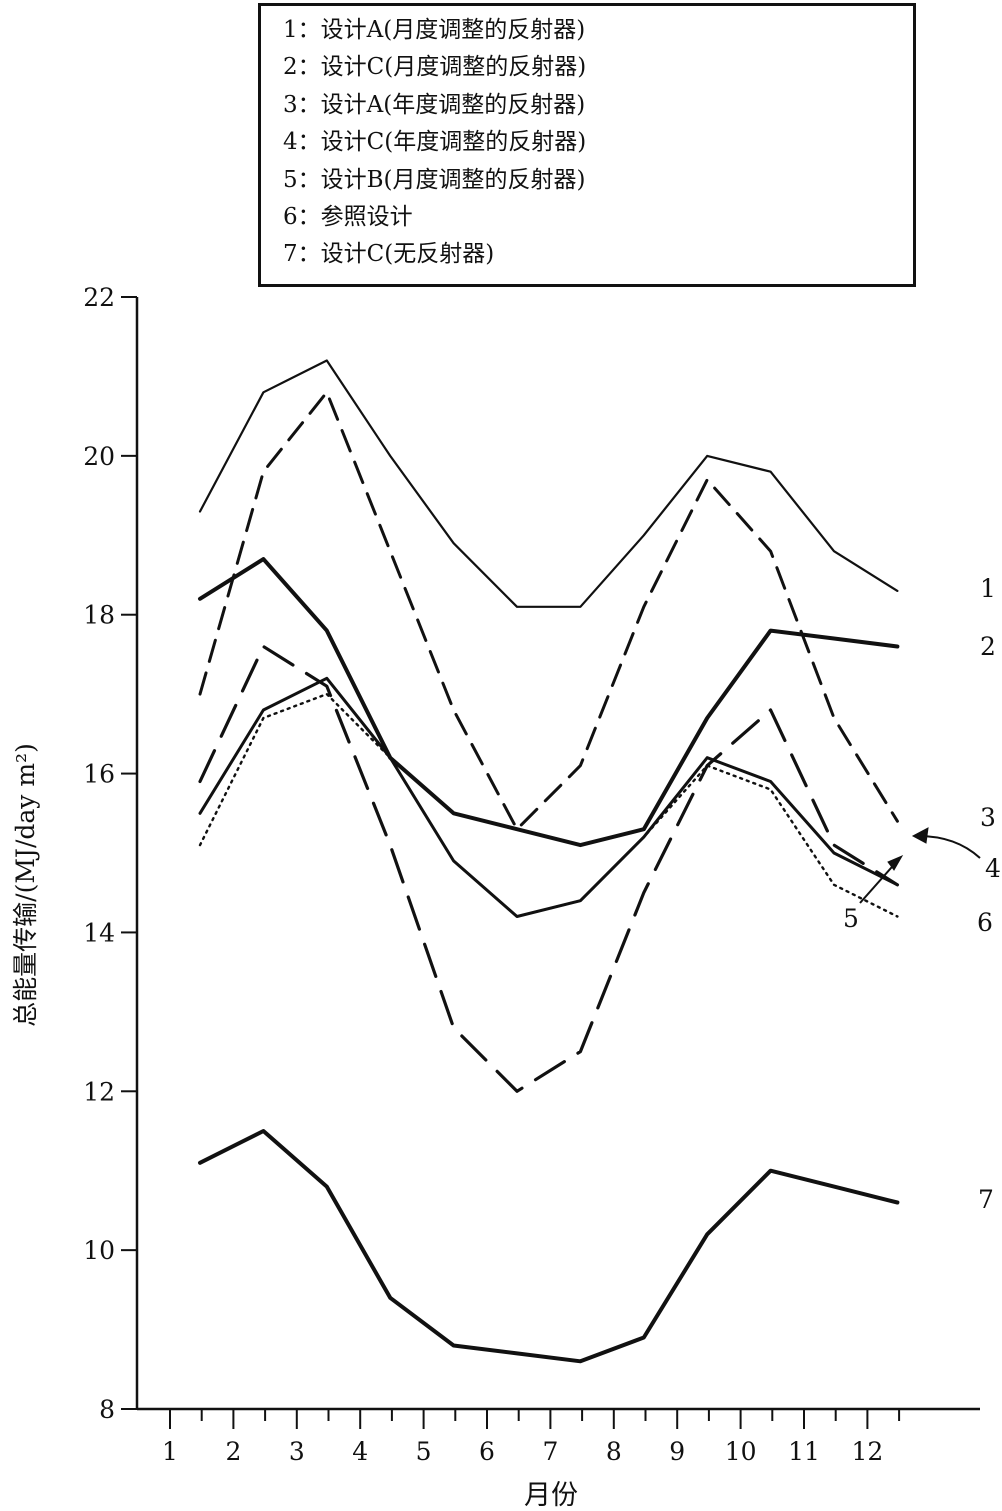  What do you see at coordinates (434, 30) in the screenshot?
I see `legend-item-1: 1：设计A(月度调整的反射器)` at bounding box center [434, 30].